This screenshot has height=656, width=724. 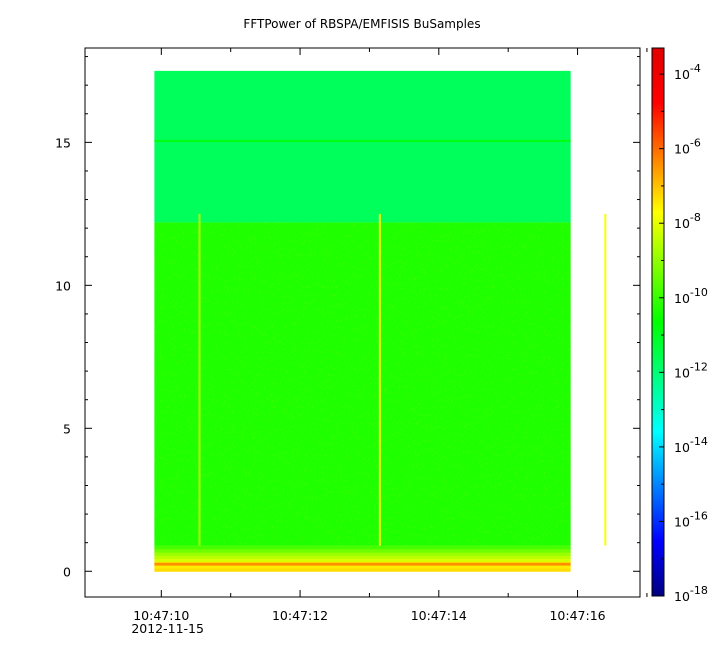 What do you see at coordinates (63, 142) in the screenshot?
I see `y-tick-label: 15` at bounding box center [63, 142].